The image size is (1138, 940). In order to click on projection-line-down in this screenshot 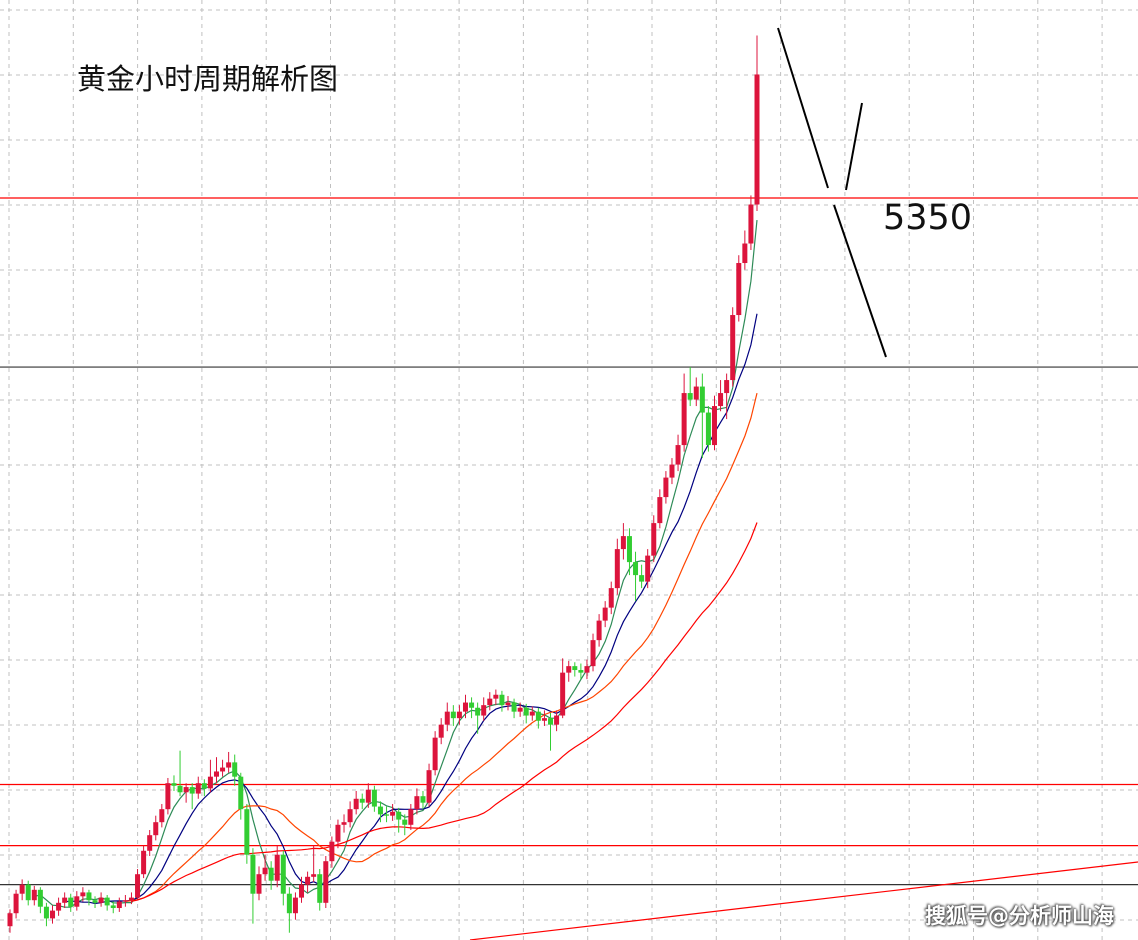, I will do `click(803, 108)`.